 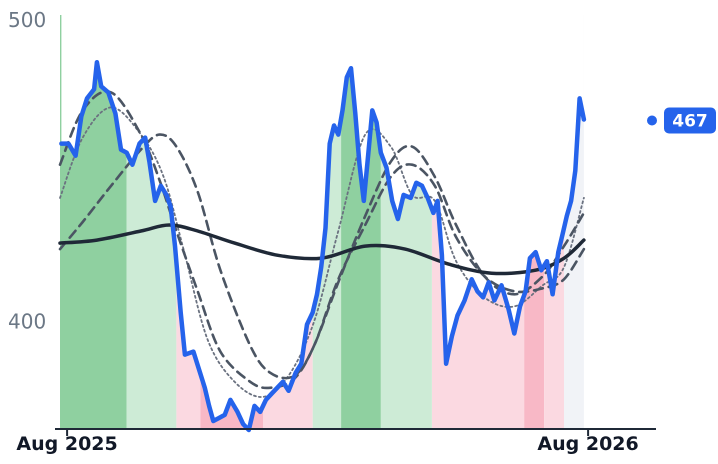 I want to click on last-value-label: 467, so click(x=690, y=122).